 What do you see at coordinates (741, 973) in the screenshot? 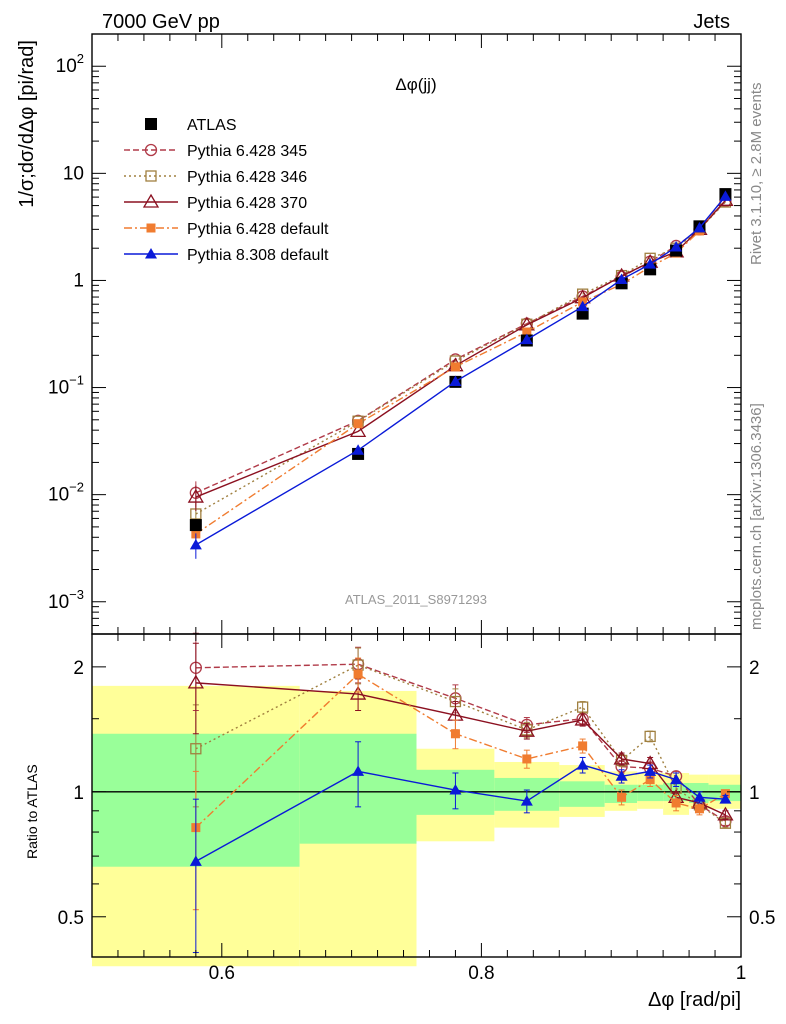
I see `x-tick-label: 1` at bounding box center [741, 973].